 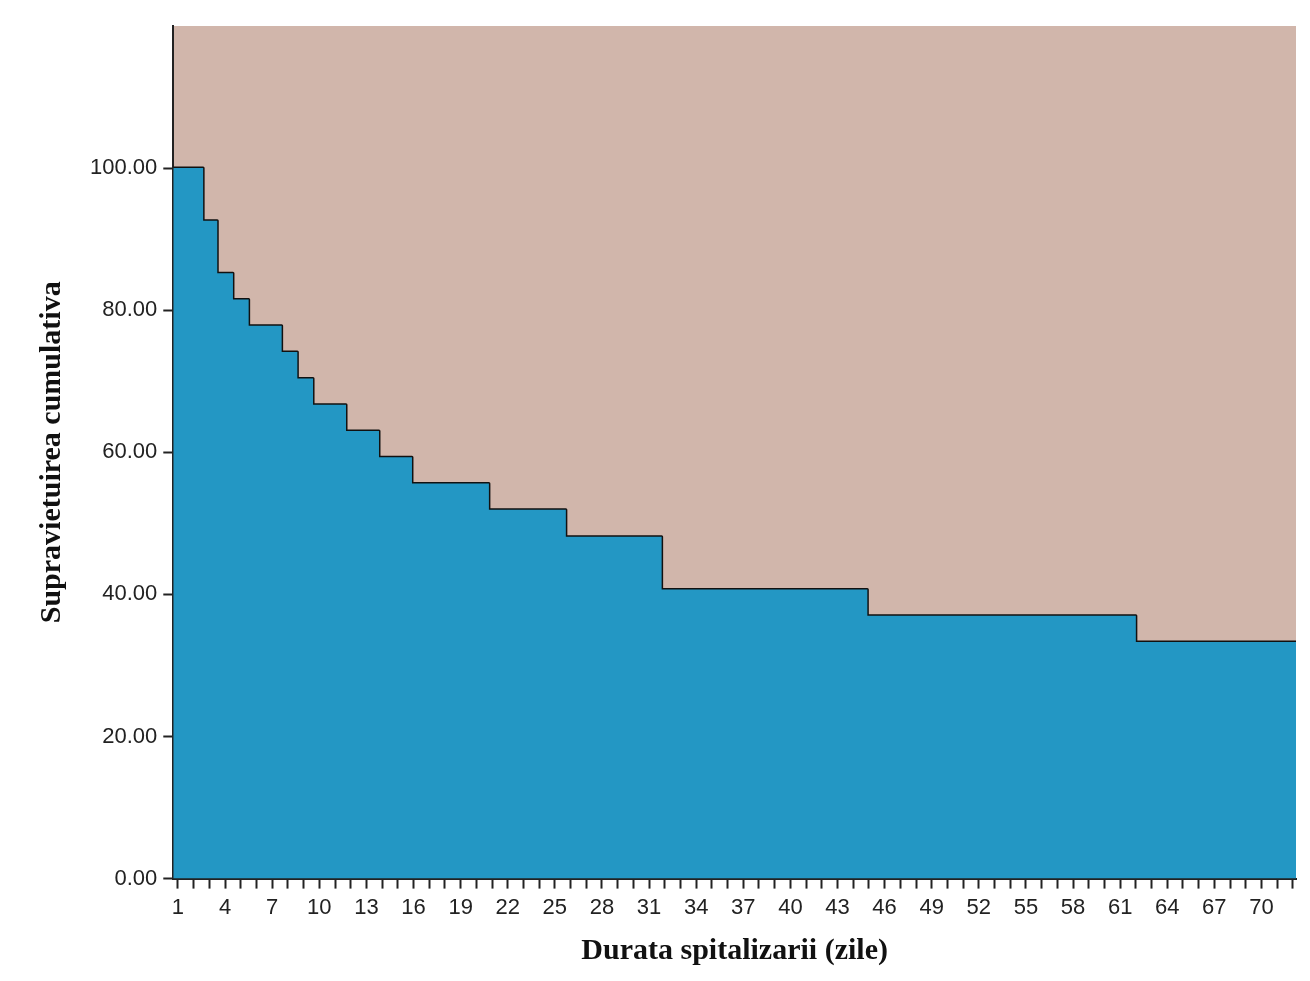 What do you see at coordinates (931, 906) in the screenshot?
I see `x-tick-label: 49` at bounding box center [931, 906].